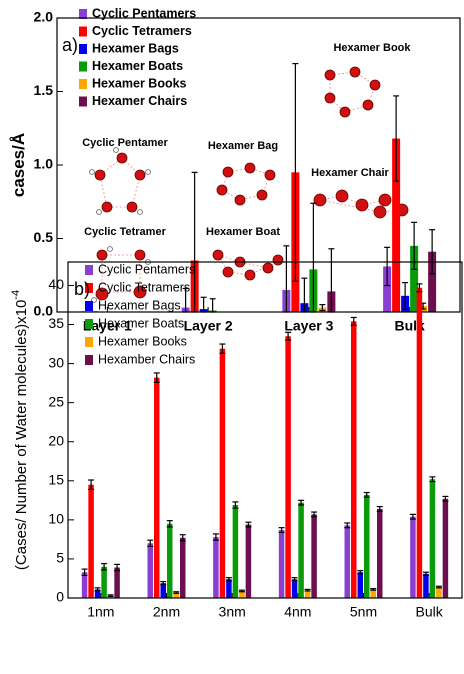 The height and width of the screenshot is (674, 464). What do you see at coordinates (16, 295) in the screenshot?
I see `y-axis-label-exponent: -4` at bounding box center [16, 295].